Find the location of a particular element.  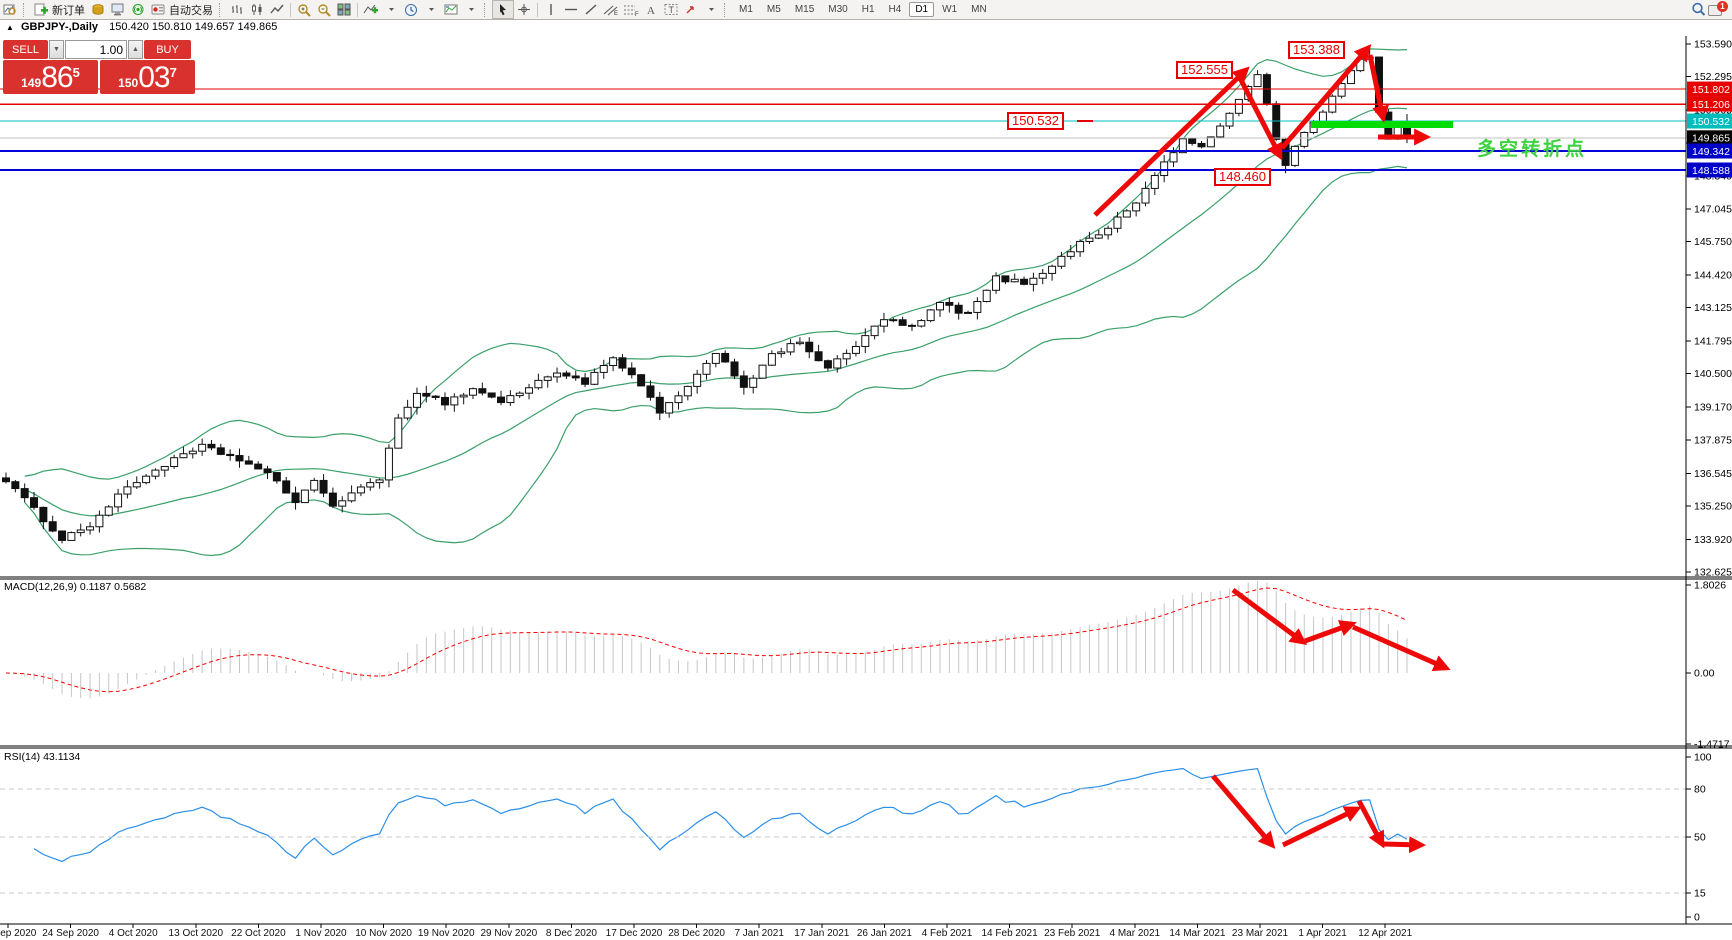

svg-text: 148.588 is located at coordinates (1711, 171).